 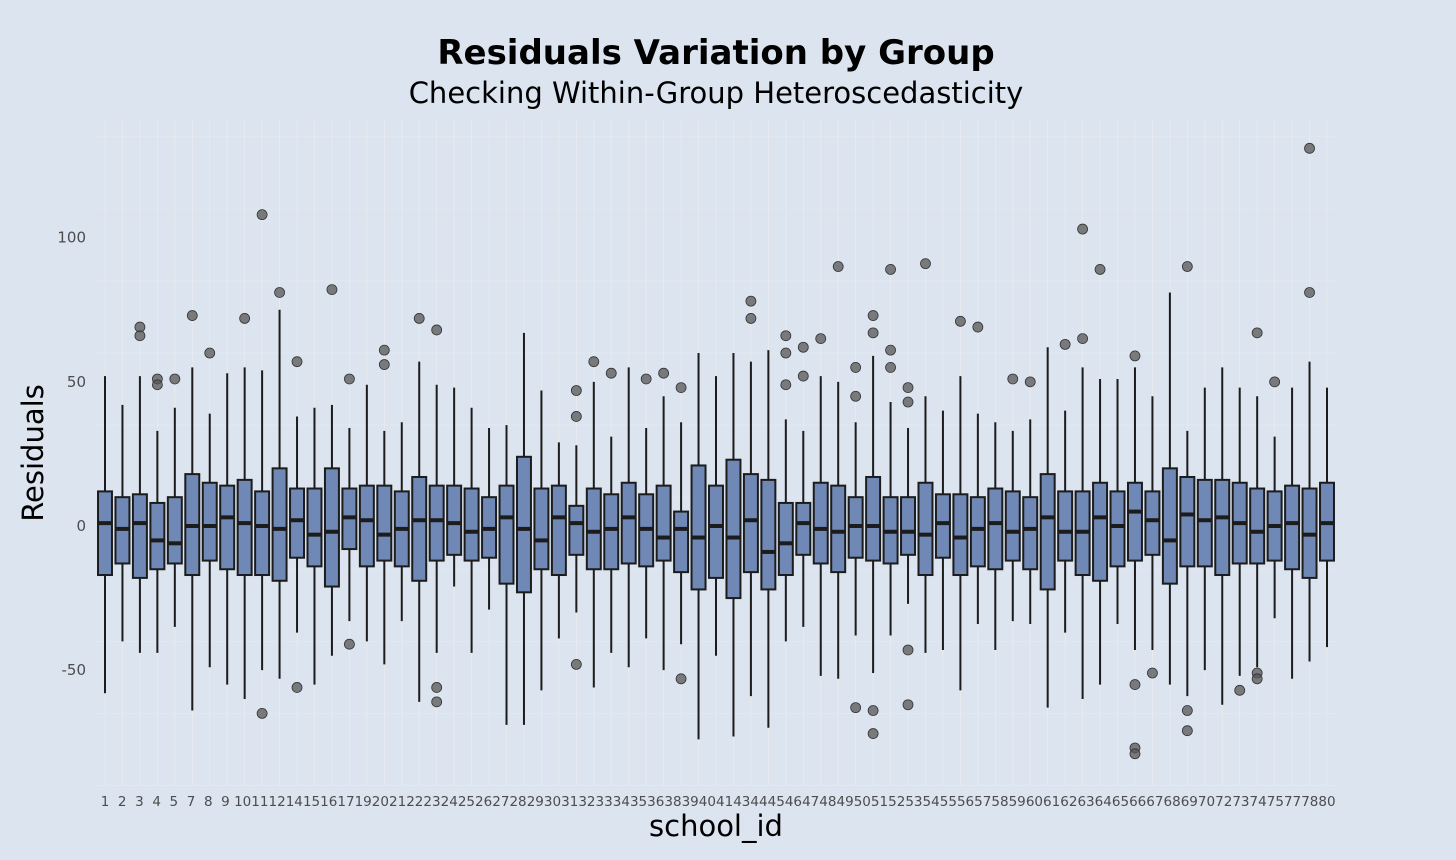 What do you see at coordinates (277, 802) in the screenshot?
I see `x-tick-label: 12` at bounding box center [277, 802].